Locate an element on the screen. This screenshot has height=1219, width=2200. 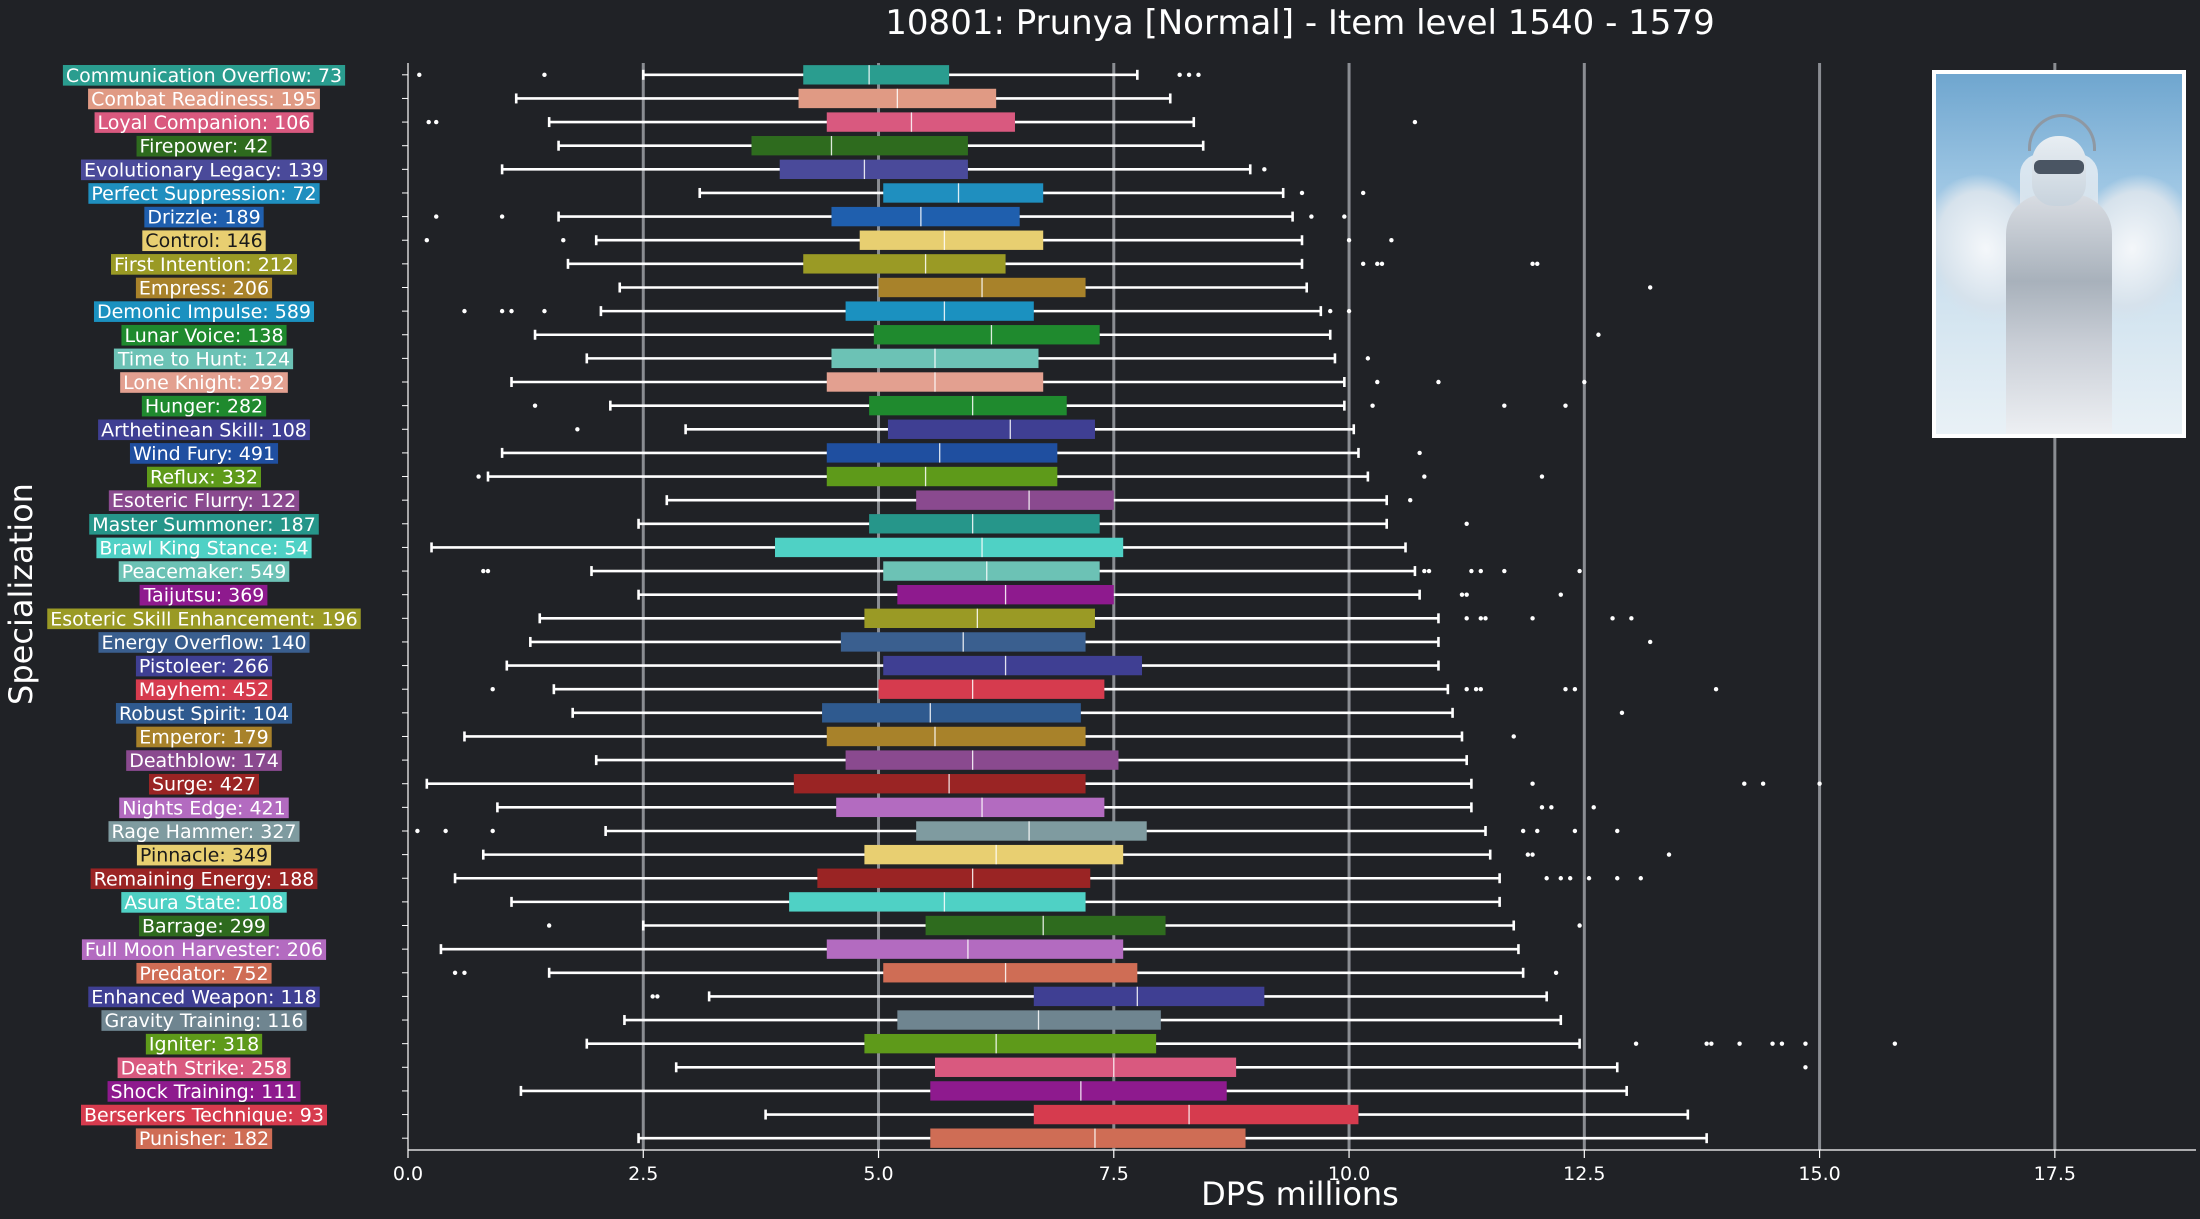
category-label-text: Barrage: 299 is located at coordinates (204, 927).